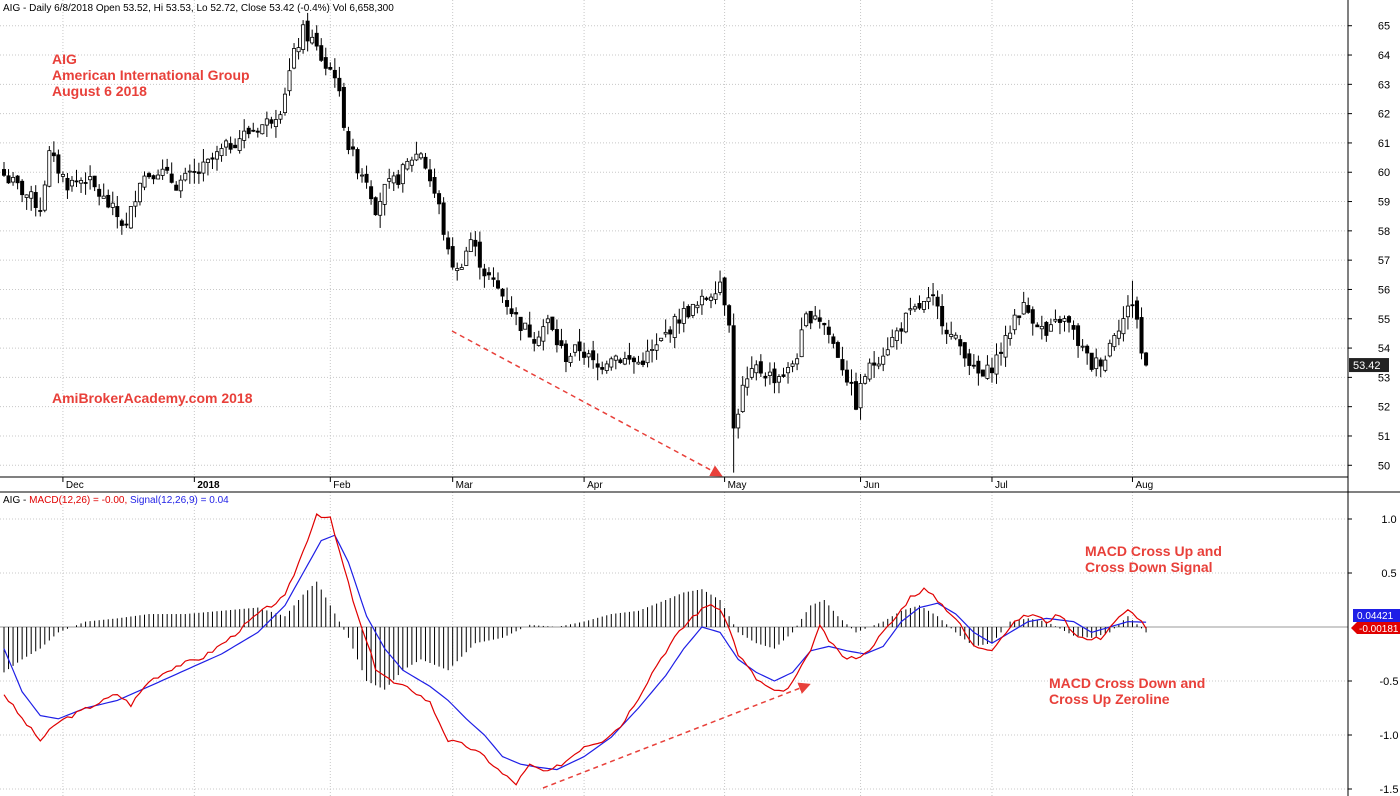  What do you see at coordinates (16, 500) in the screenshot?
I see `indicator-prefix: AIG -` at bounding box center [16, 500].